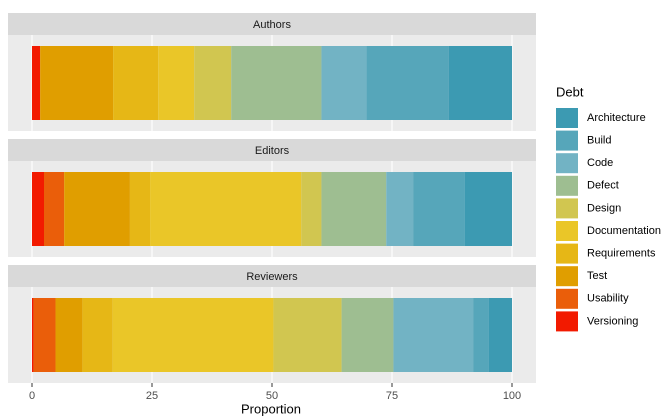  I want to click on facet-label: Reviewers, so click(272, 277).